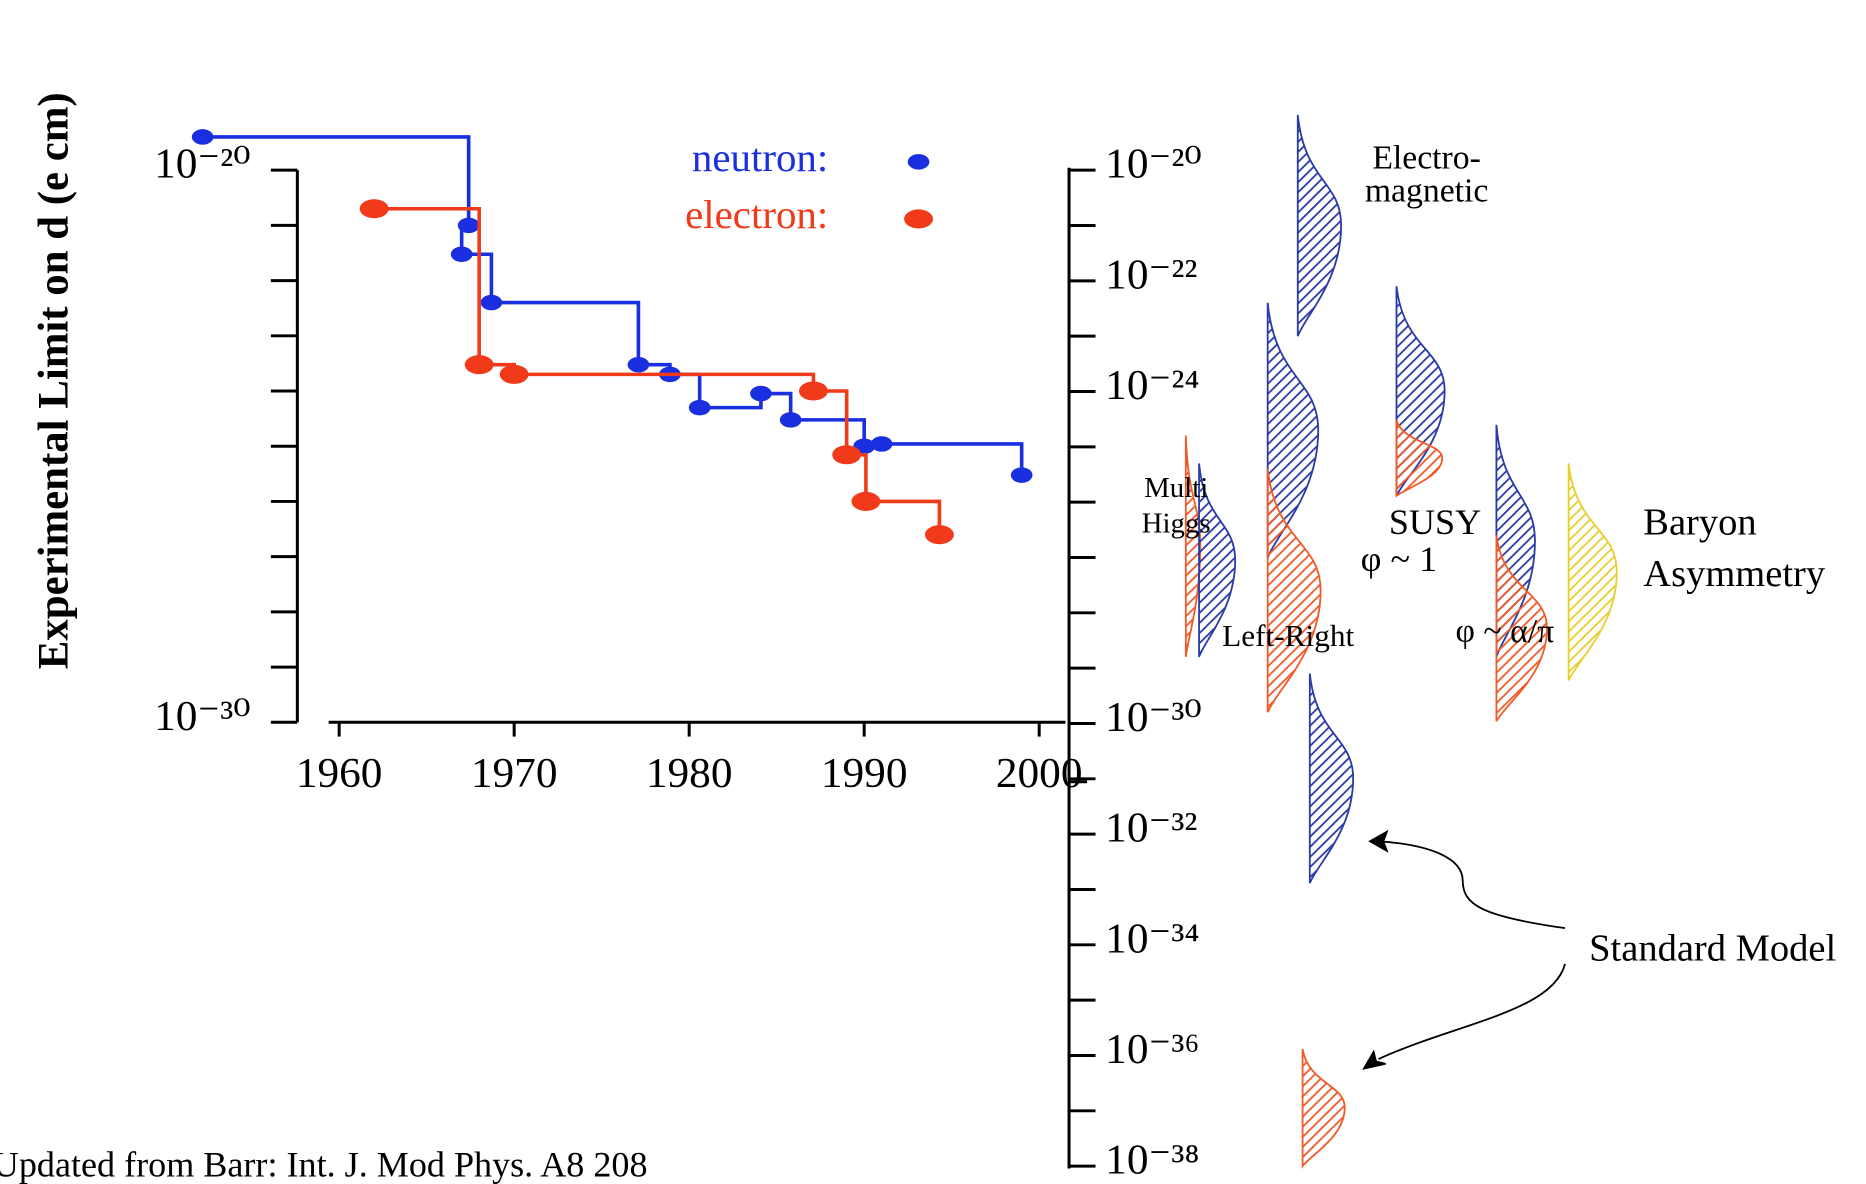  What do you see at coordinates (514, 773) in the screenshot?
I see `x-tick-label: 1970` at bounding box center [514, 773].